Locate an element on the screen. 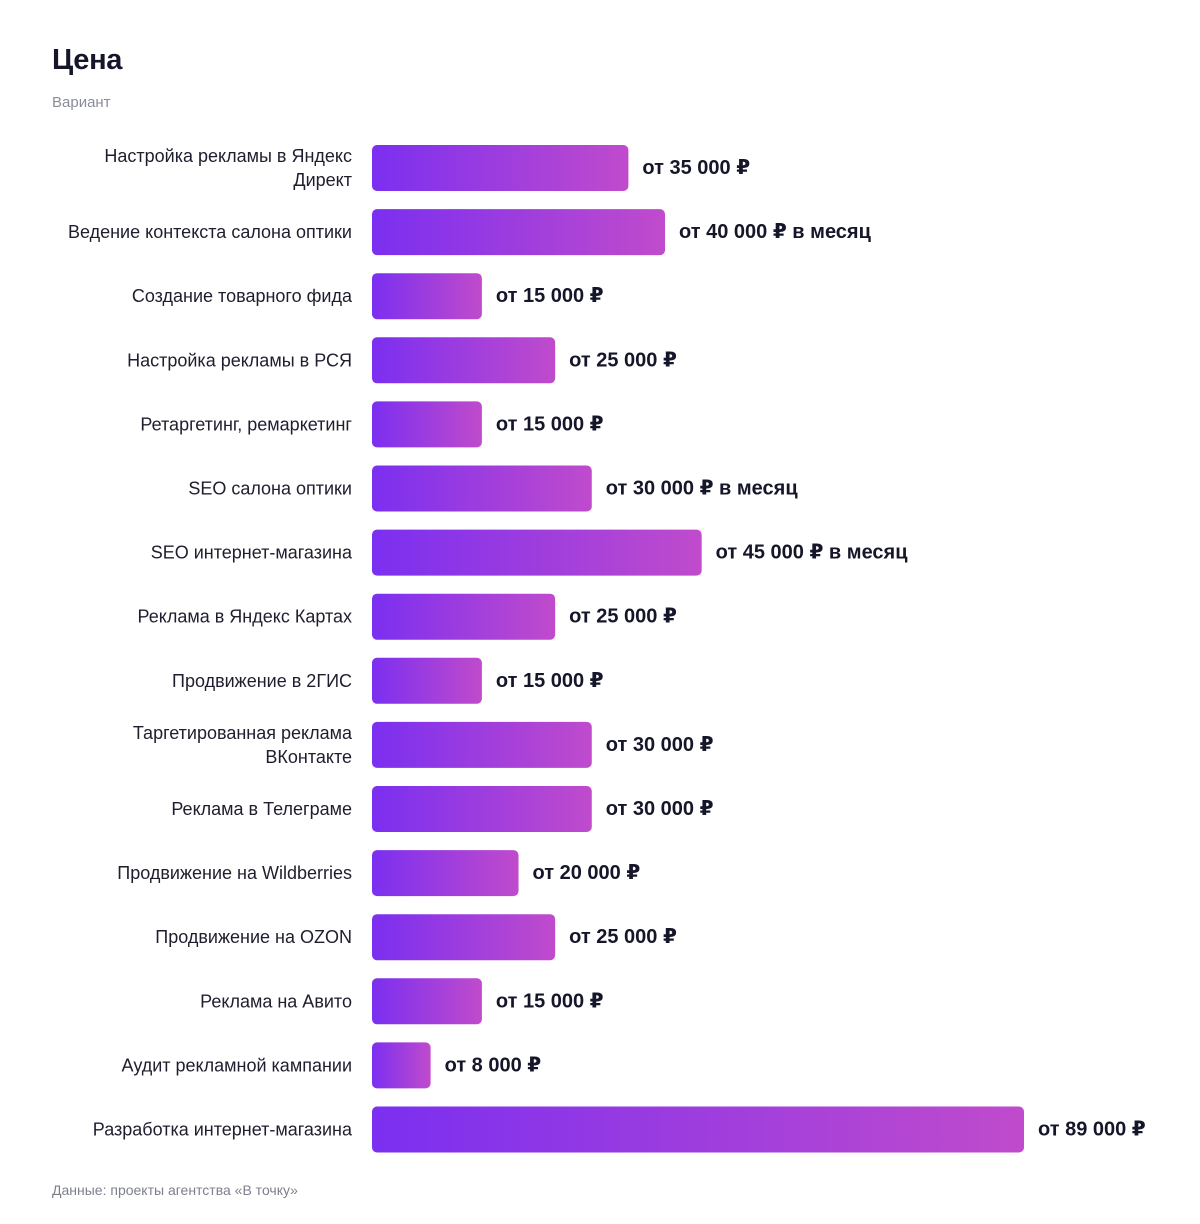  category-label: Настройка рекламы в РСЯ is located at coordinates (239, 360).